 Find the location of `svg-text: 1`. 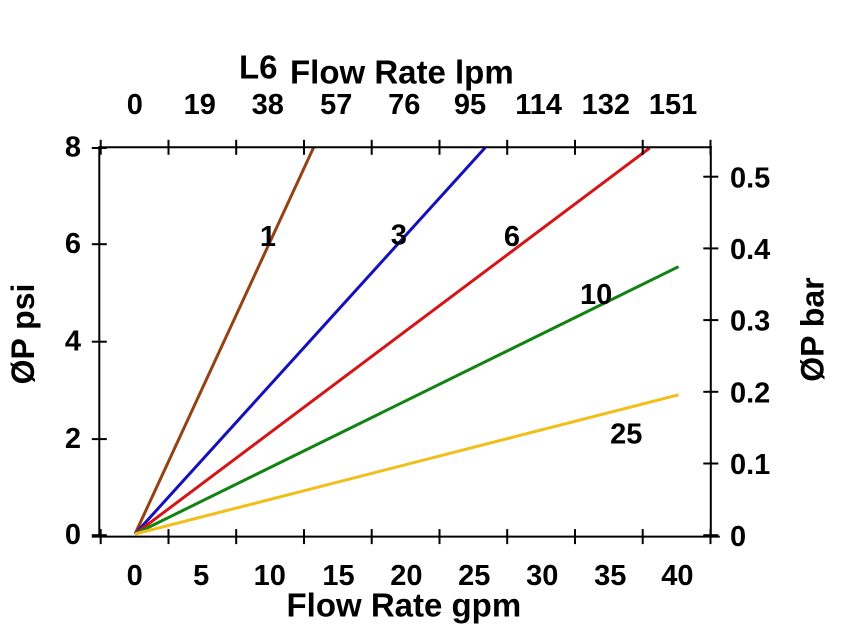

svg-text: 1 is located at coordinates (268, 237).